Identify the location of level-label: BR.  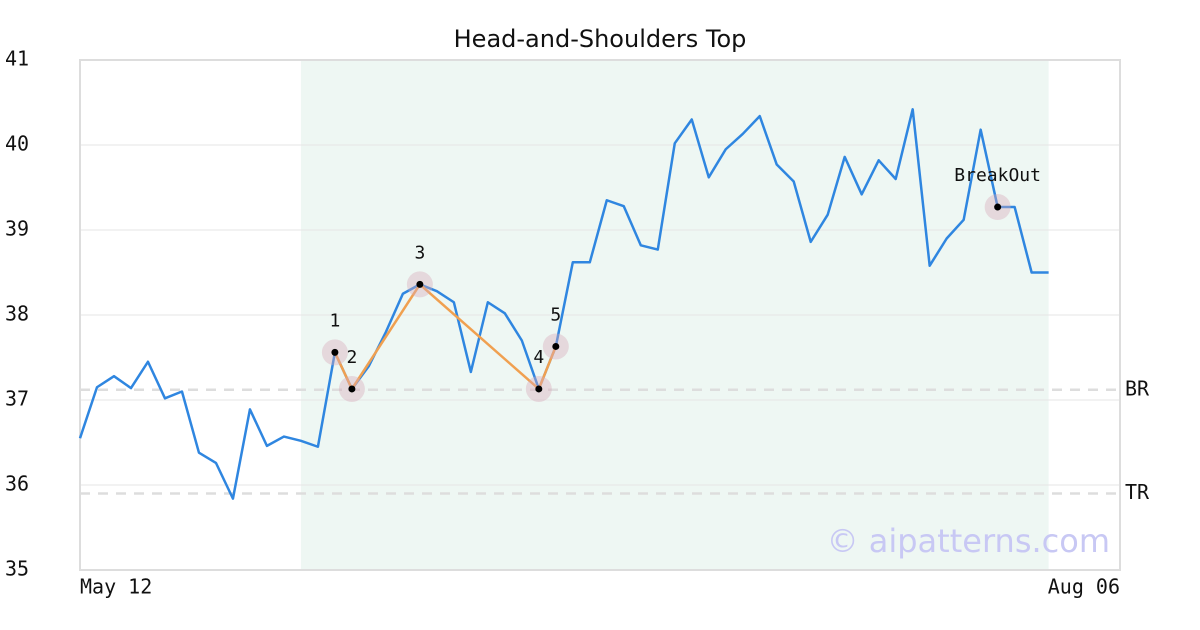
(1137, 388).